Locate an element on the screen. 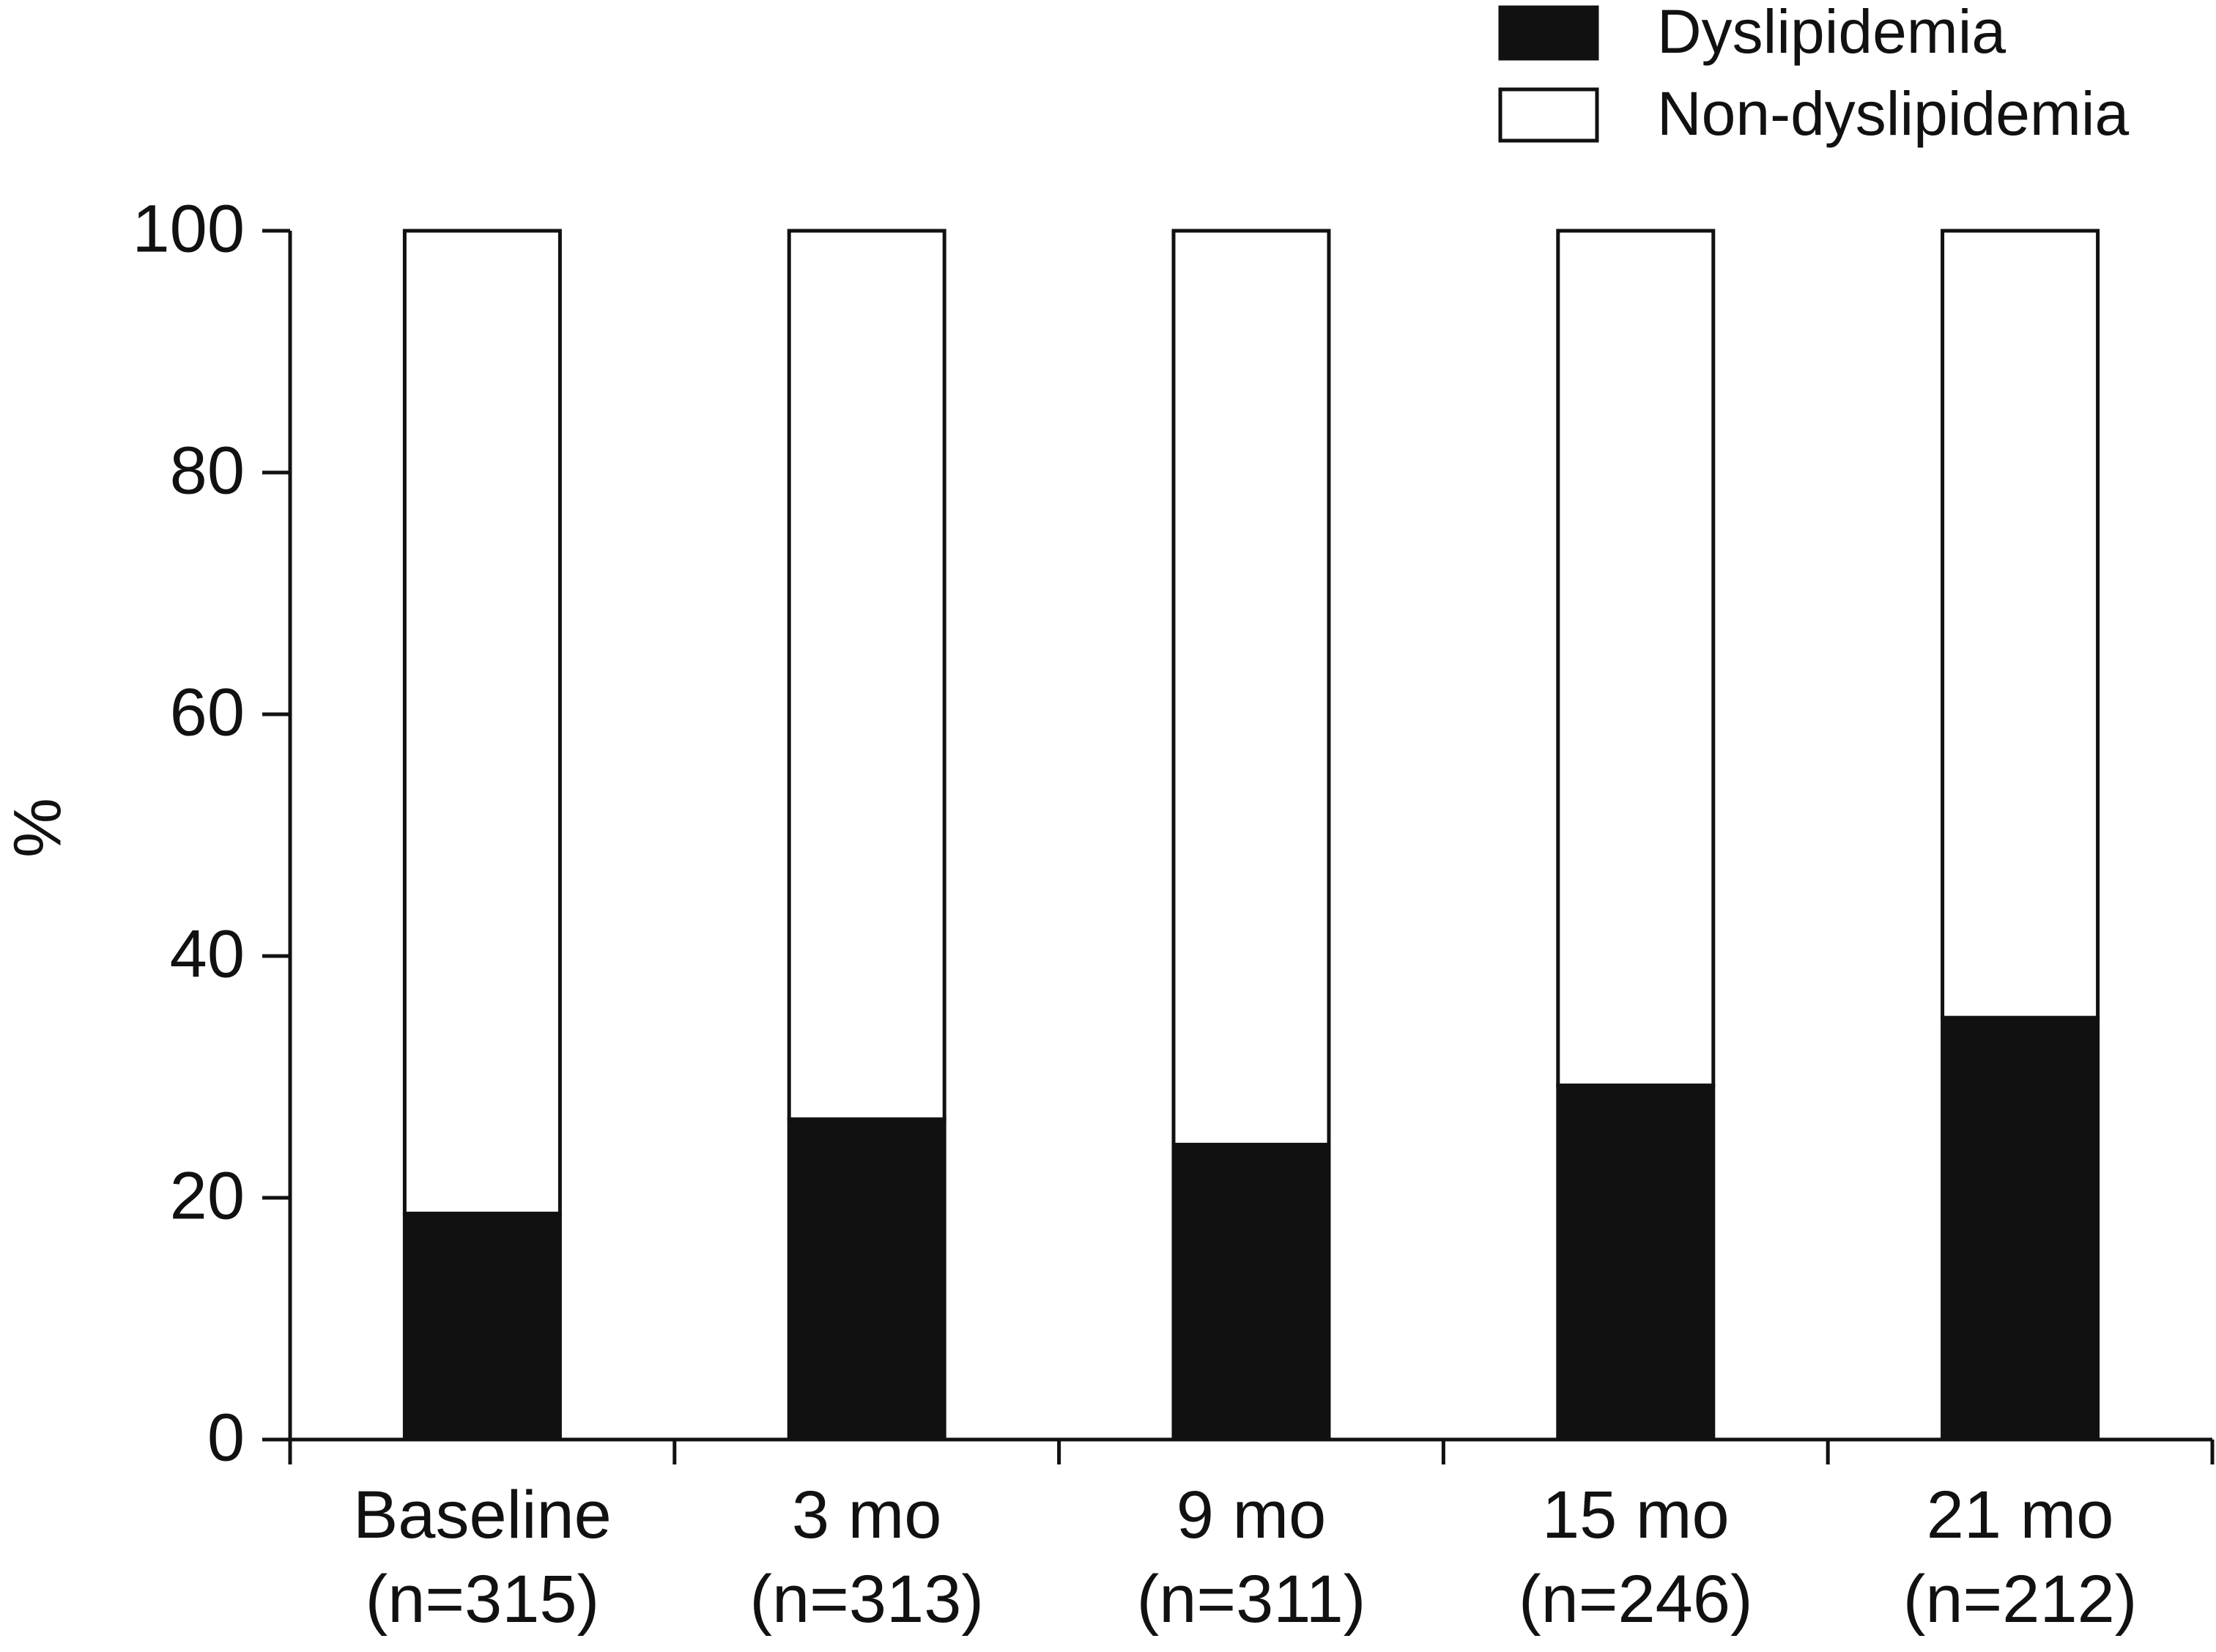 The image size is (2216, 1652). y-tick-label: 60 is located at coordinates (208, 712).